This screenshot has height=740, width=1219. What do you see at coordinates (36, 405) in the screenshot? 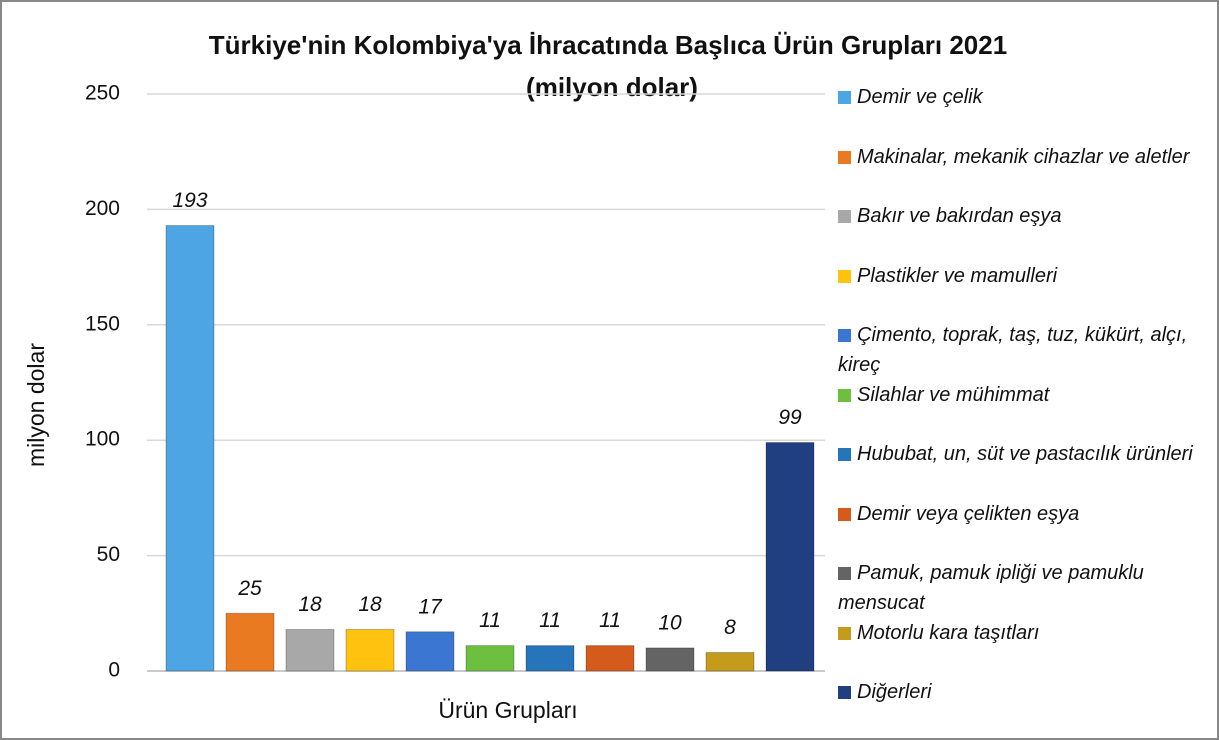
I see `y-axis-label: milyon dolar` at bounding box center [36, 405].